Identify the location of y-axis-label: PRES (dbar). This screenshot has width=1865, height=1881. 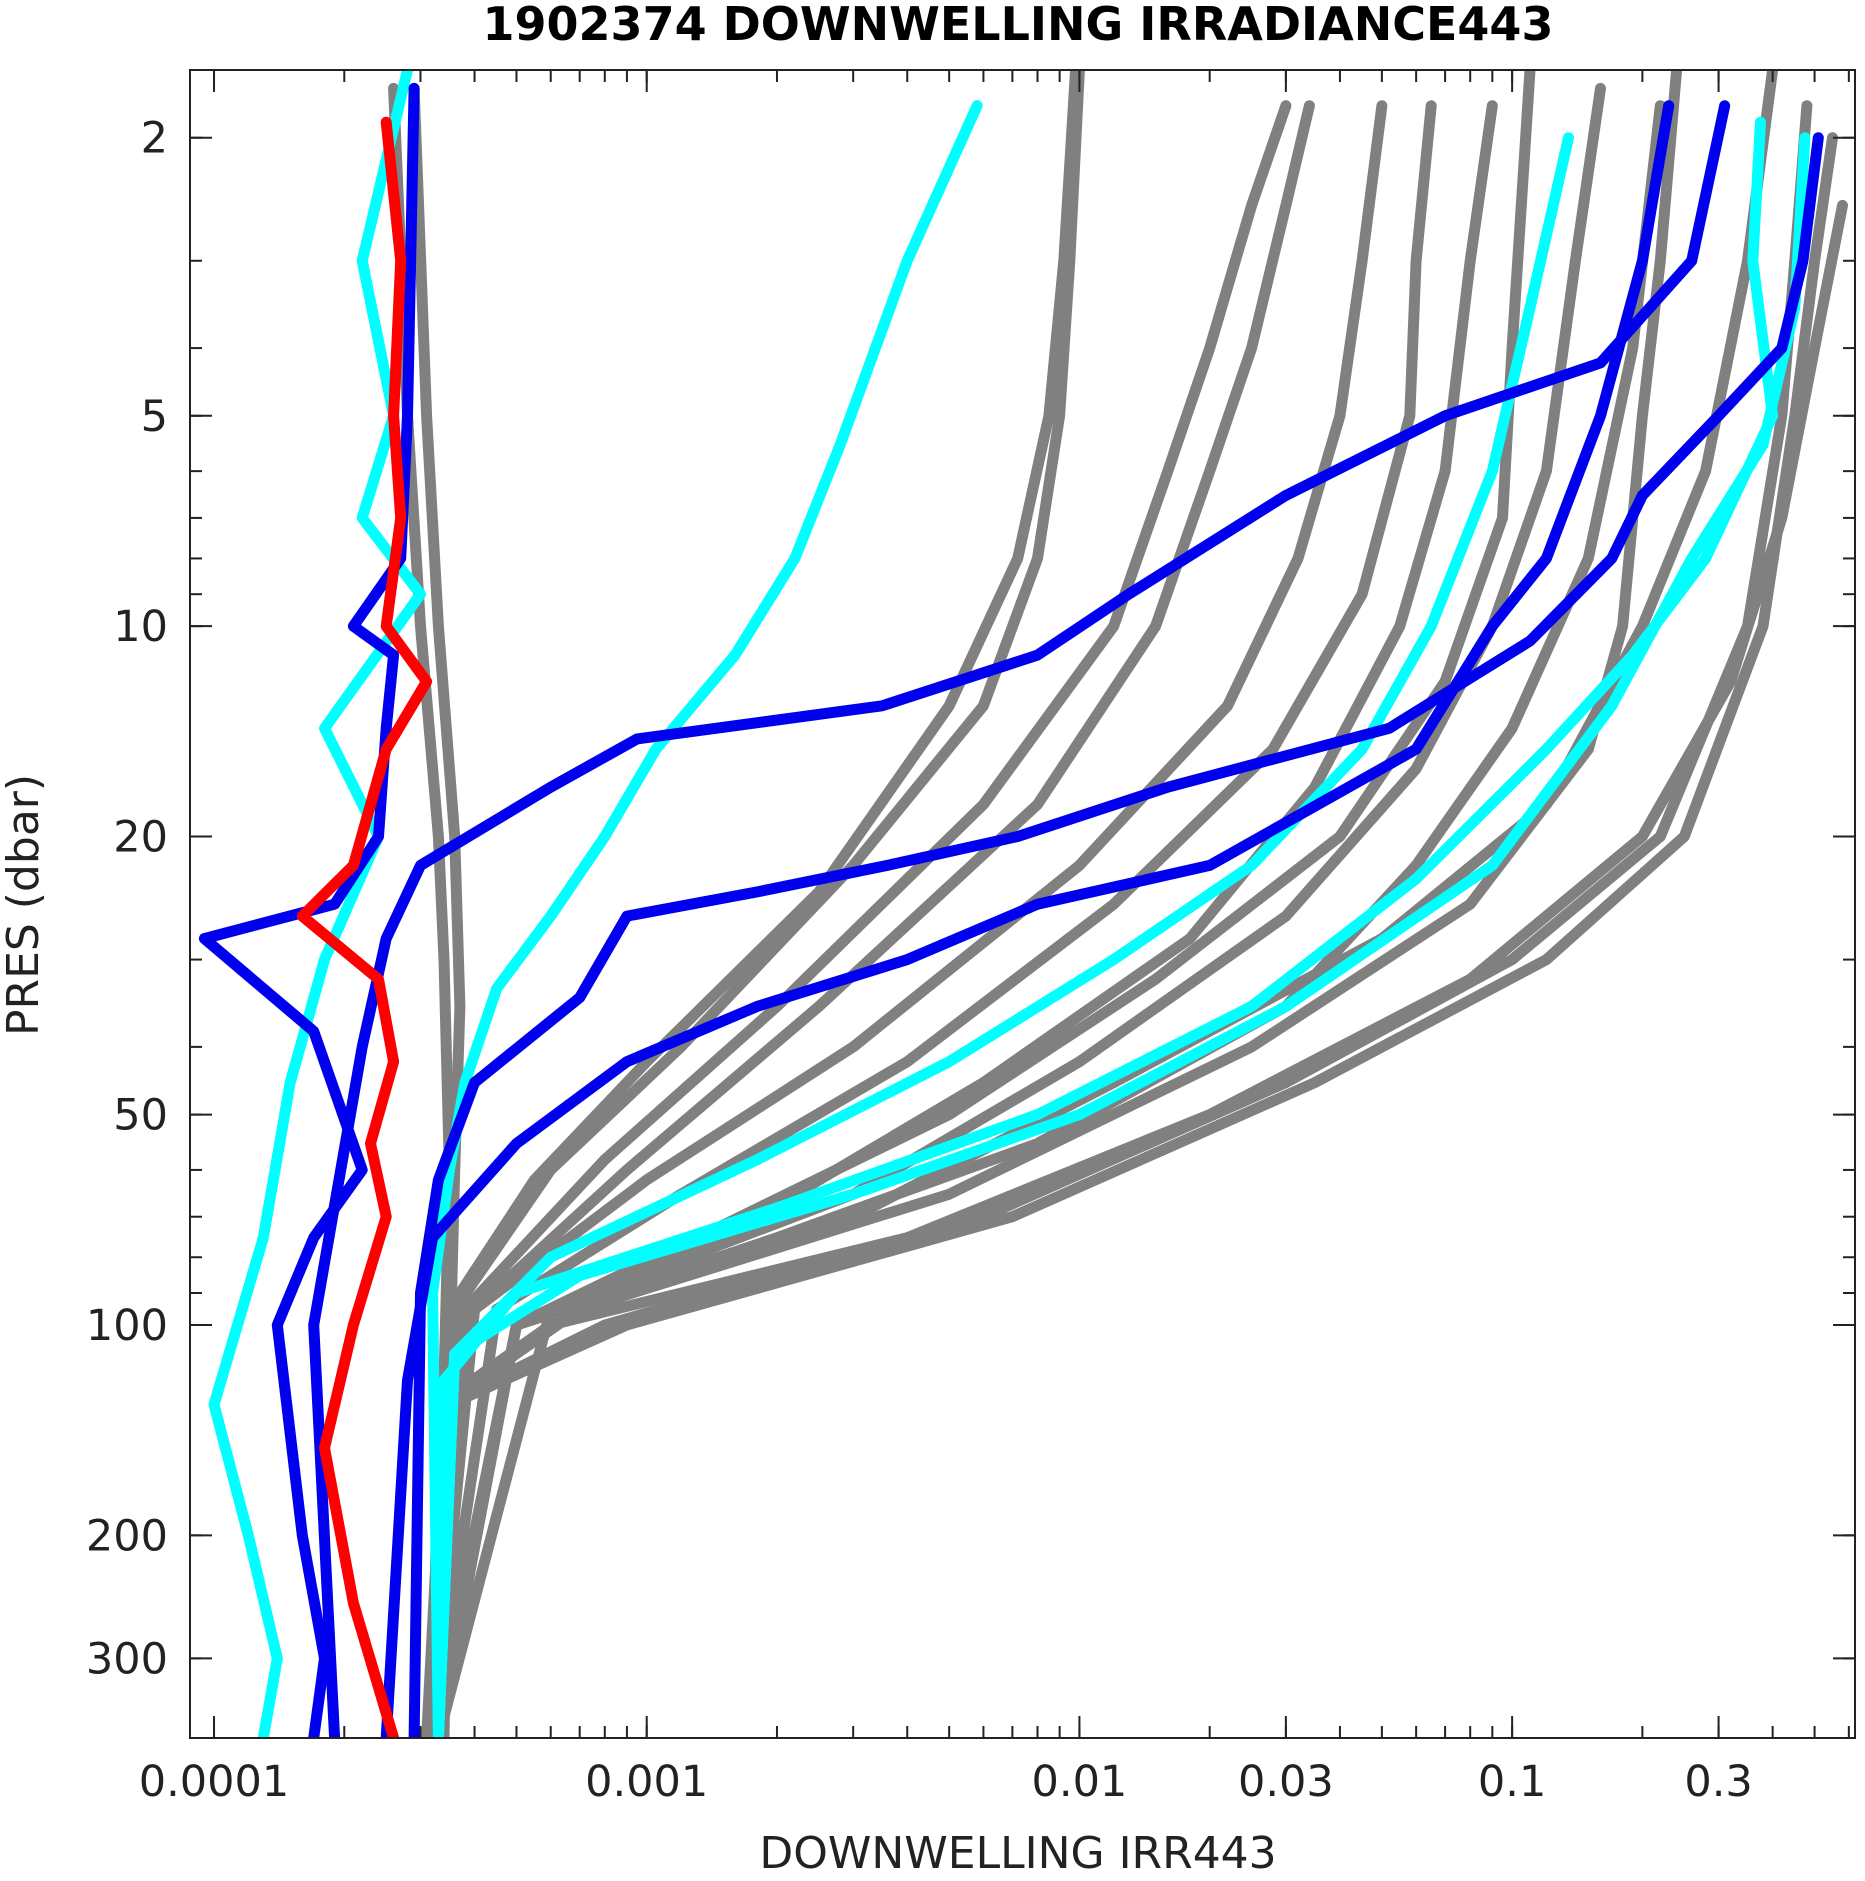
(24, 905).